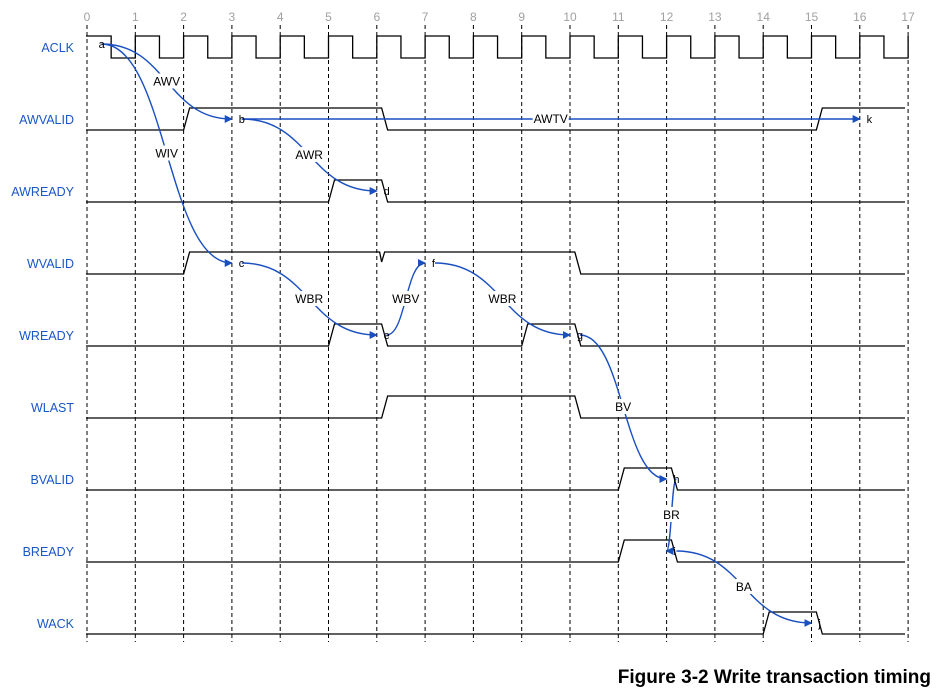 This screenshot has height=697, width=943. I want to click on cycle-number: 1, so click(135, 17).